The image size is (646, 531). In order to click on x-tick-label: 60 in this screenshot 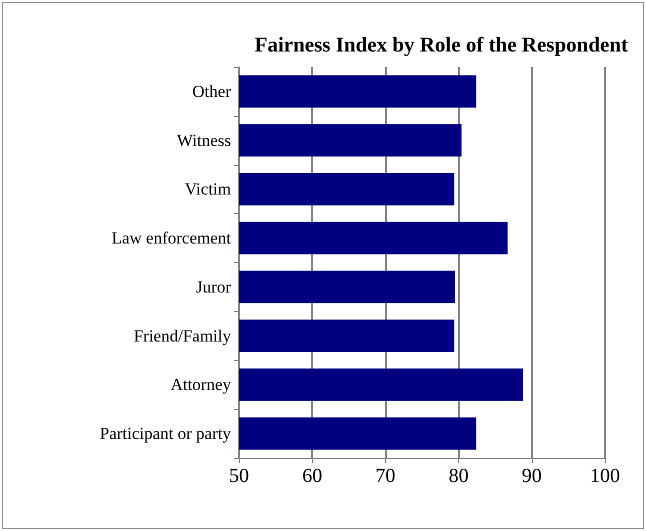, I will do `click(312, 476)`.